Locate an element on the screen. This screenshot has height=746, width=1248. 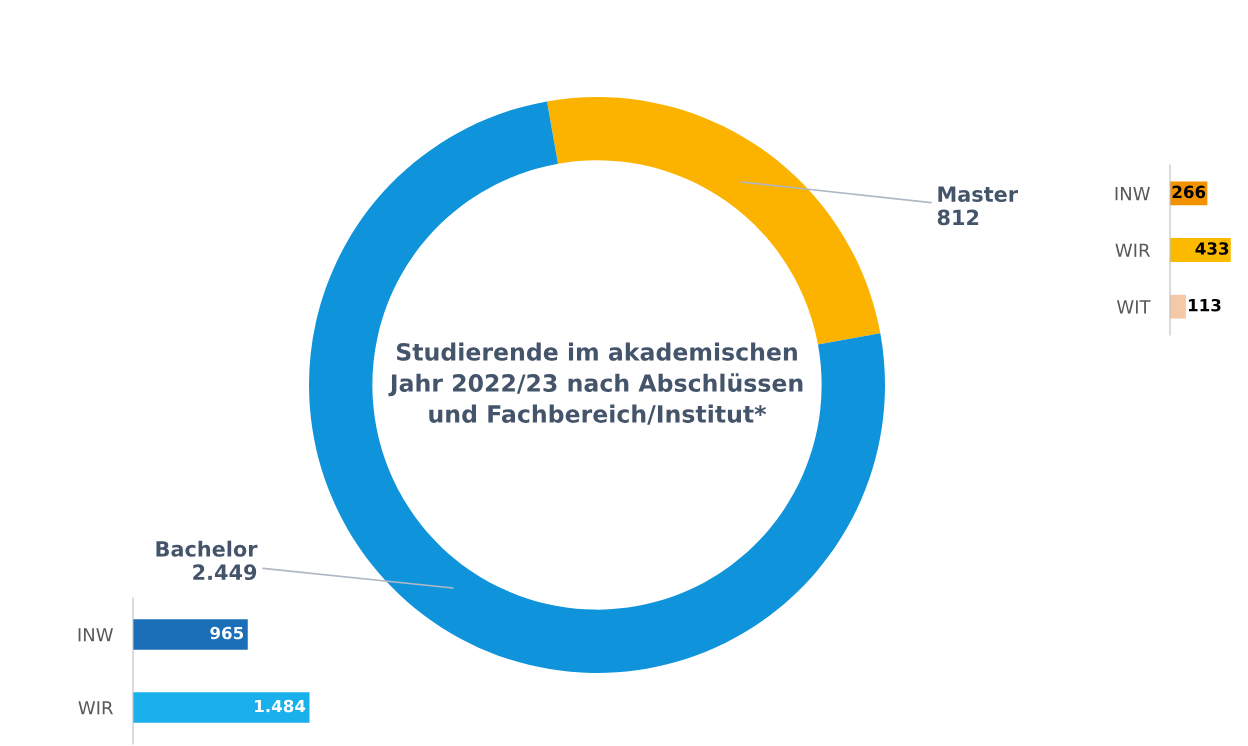
text: Studierende im akademischen Jahr 2022/23 nach Abschlüssen und Fachbereich/Institut* is located at coordinates (595, 383).